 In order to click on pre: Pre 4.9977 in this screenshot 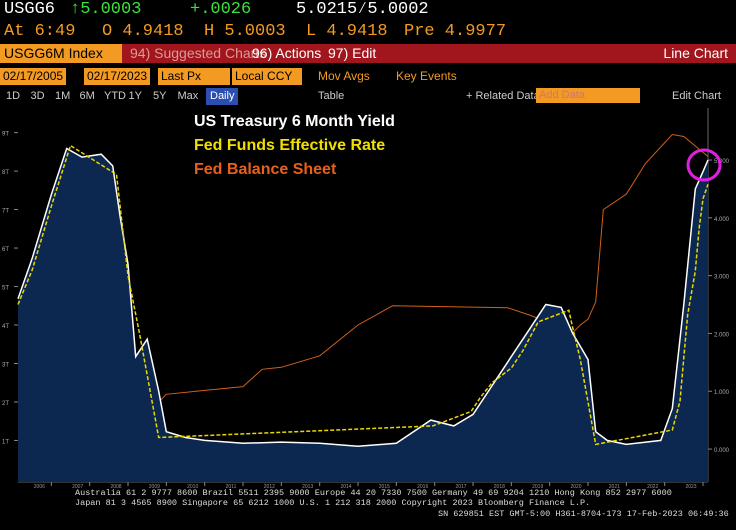, I will do `click(455, 31)`.